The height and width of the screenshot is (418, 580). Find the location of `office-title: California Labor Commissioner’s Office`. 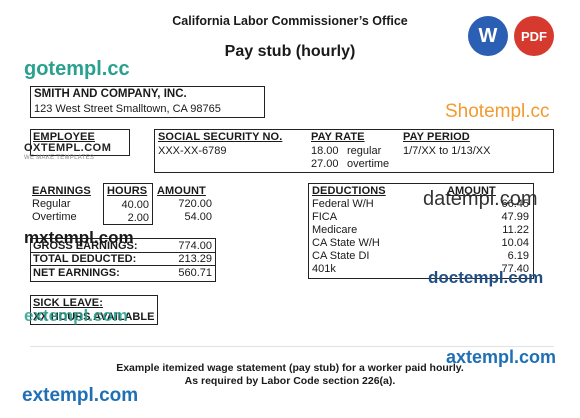

office-title: California Labor Commissioner’s Office is located at coordinates (290, 21).